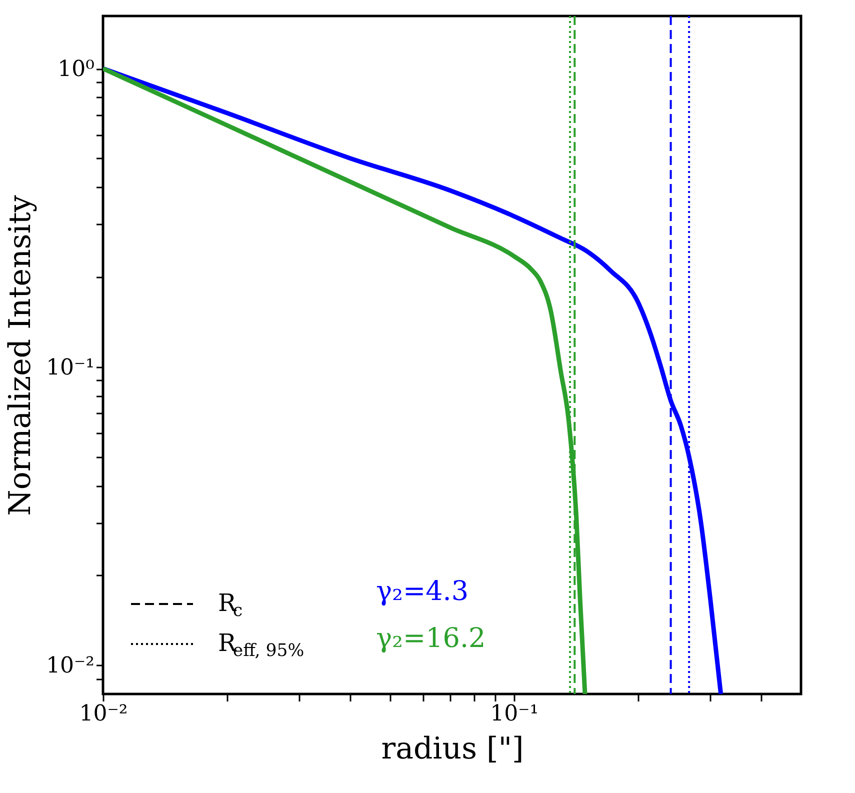 Image resolution: width=855 pixels, height=793 pixels. Describe the element at coordinates (422, 591) in the screenshot. I see `text: γ₂=4.3` at that location.